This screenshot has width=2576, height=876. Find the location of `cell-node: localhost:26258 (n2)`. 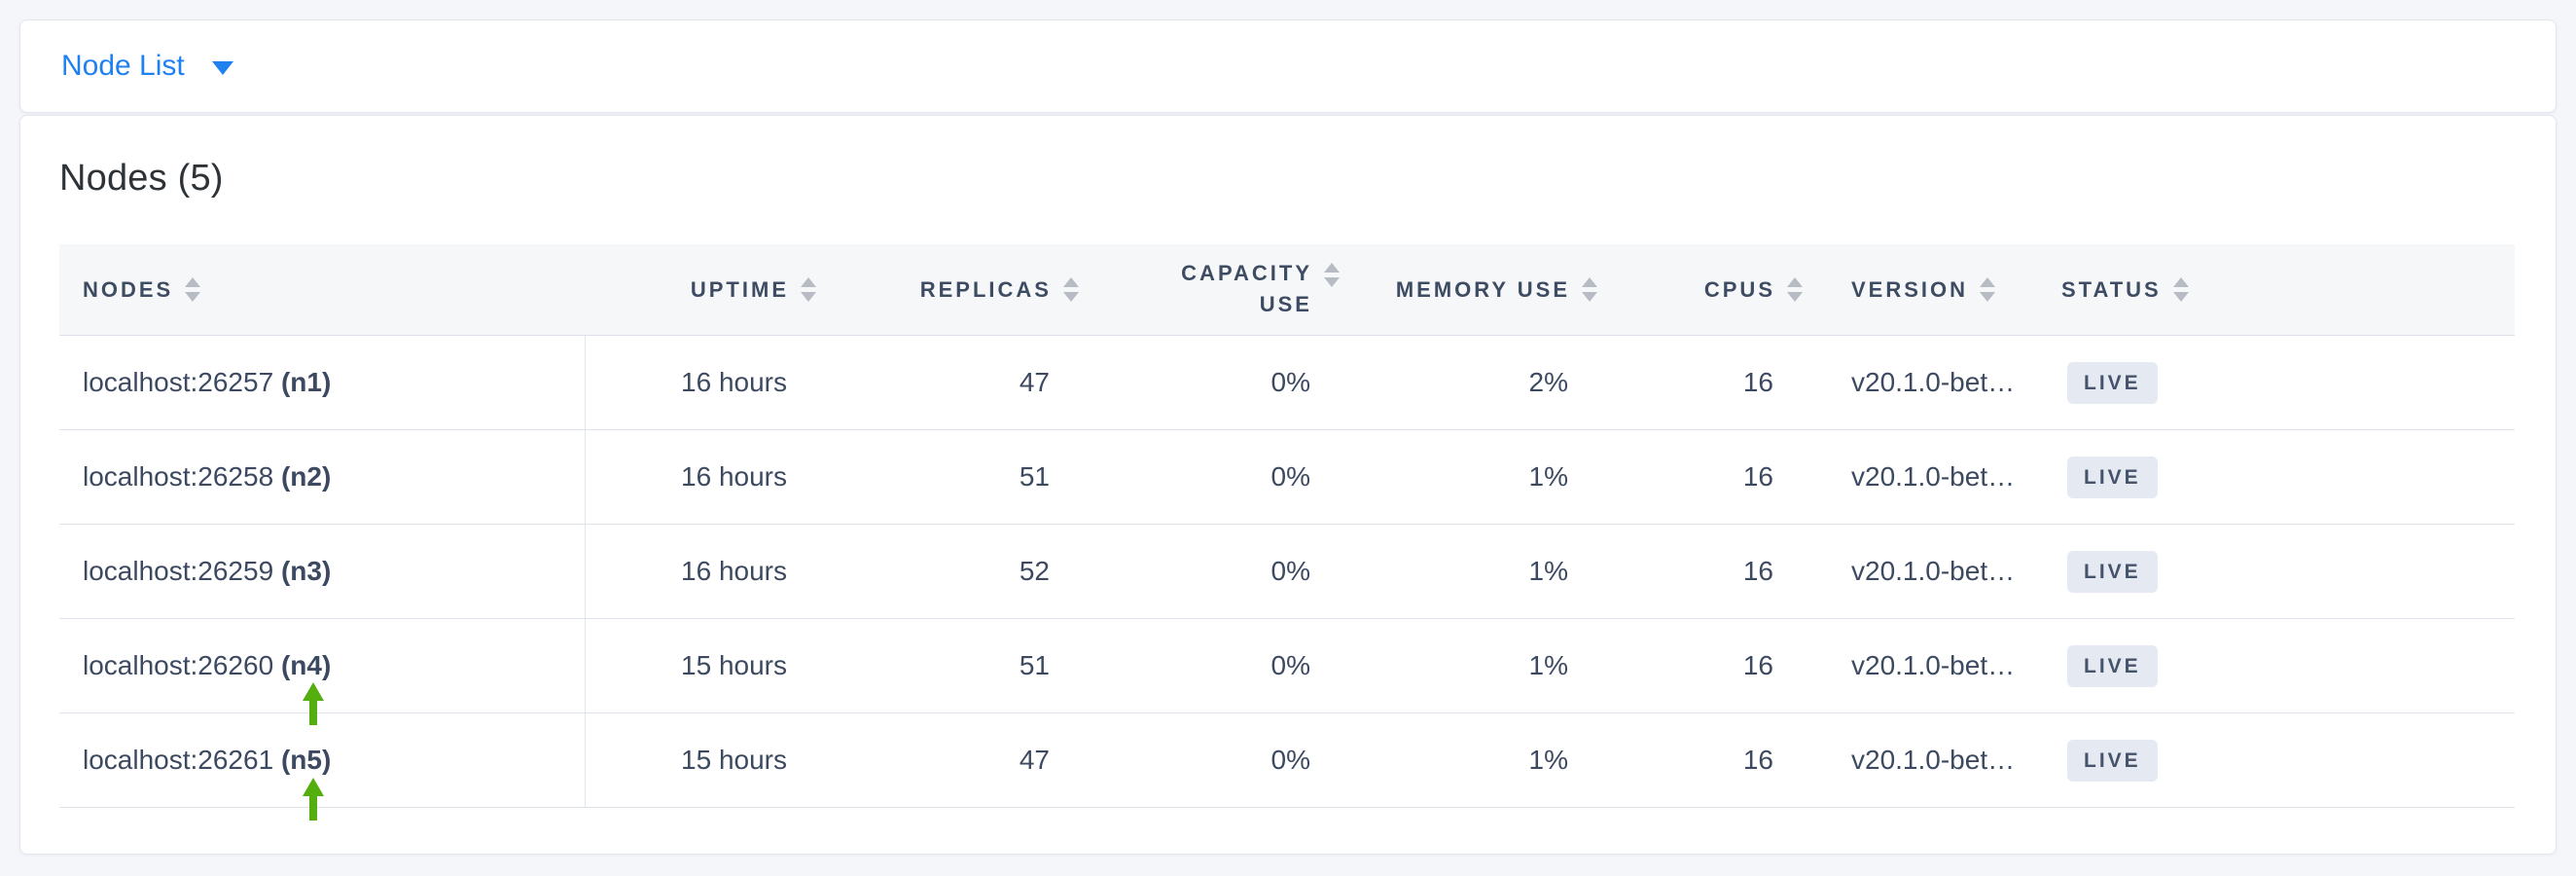

cell-node: localhost:26258 (n2) is located at coordinates (322, 478).